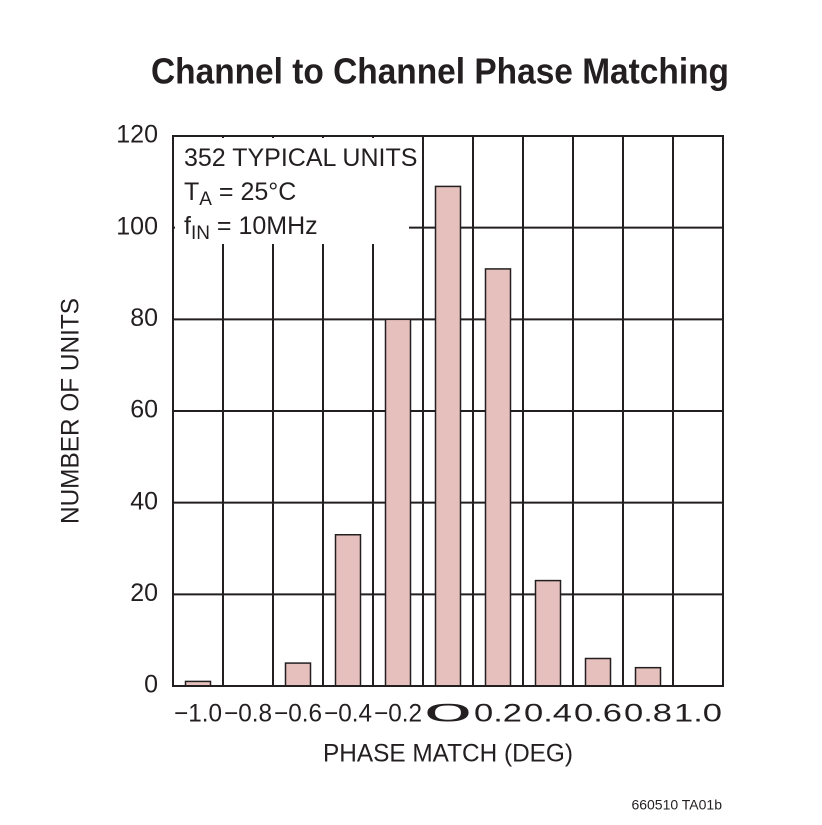 This screenshot has width=822, height=825. What do you see at coordinates (71, 411) in the screenshot?
I see `y-axis-label: NUMBER OF UNITS` at bounding box center [71, 411].